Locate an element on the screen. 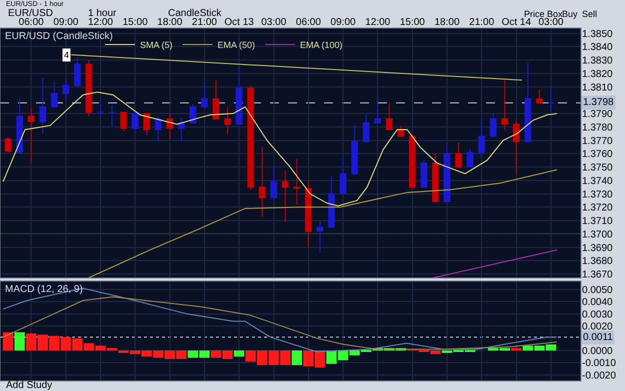 The width and height of the screenshot is (625, 391). y-tick-label: 1.3750 is located at coordinates (598, 168).